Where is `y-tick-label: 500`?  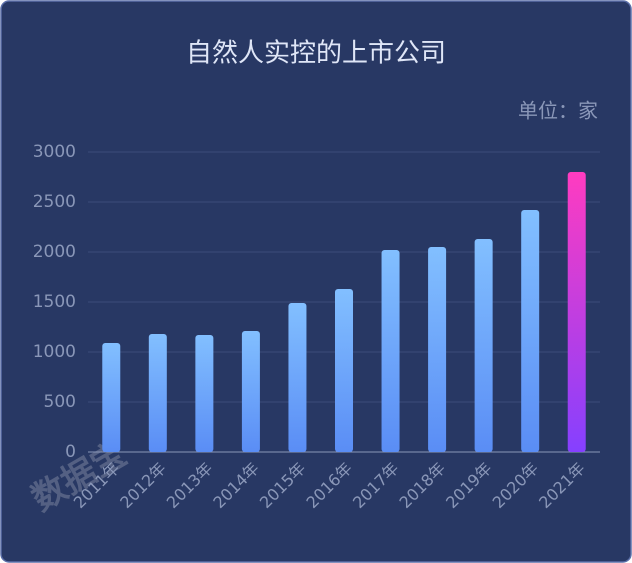
y-tick-label: 500 is located at coordinates (60, 402).